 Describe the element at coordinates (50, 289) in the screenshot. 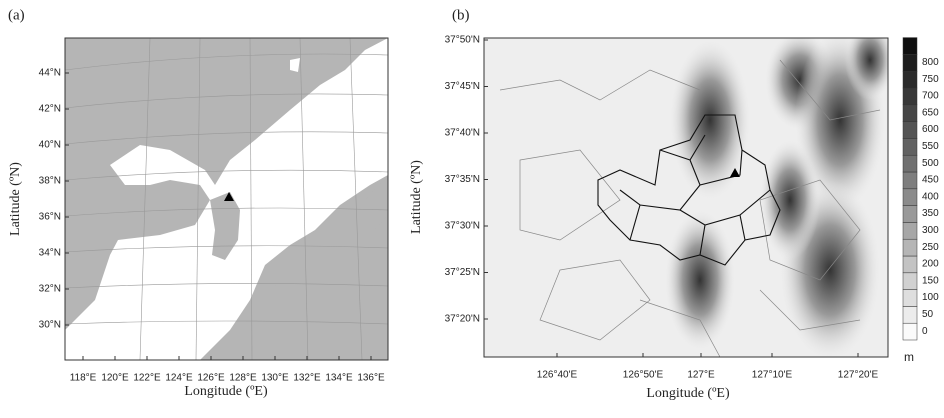

I see `y-tick-label: 32°N` at that location.